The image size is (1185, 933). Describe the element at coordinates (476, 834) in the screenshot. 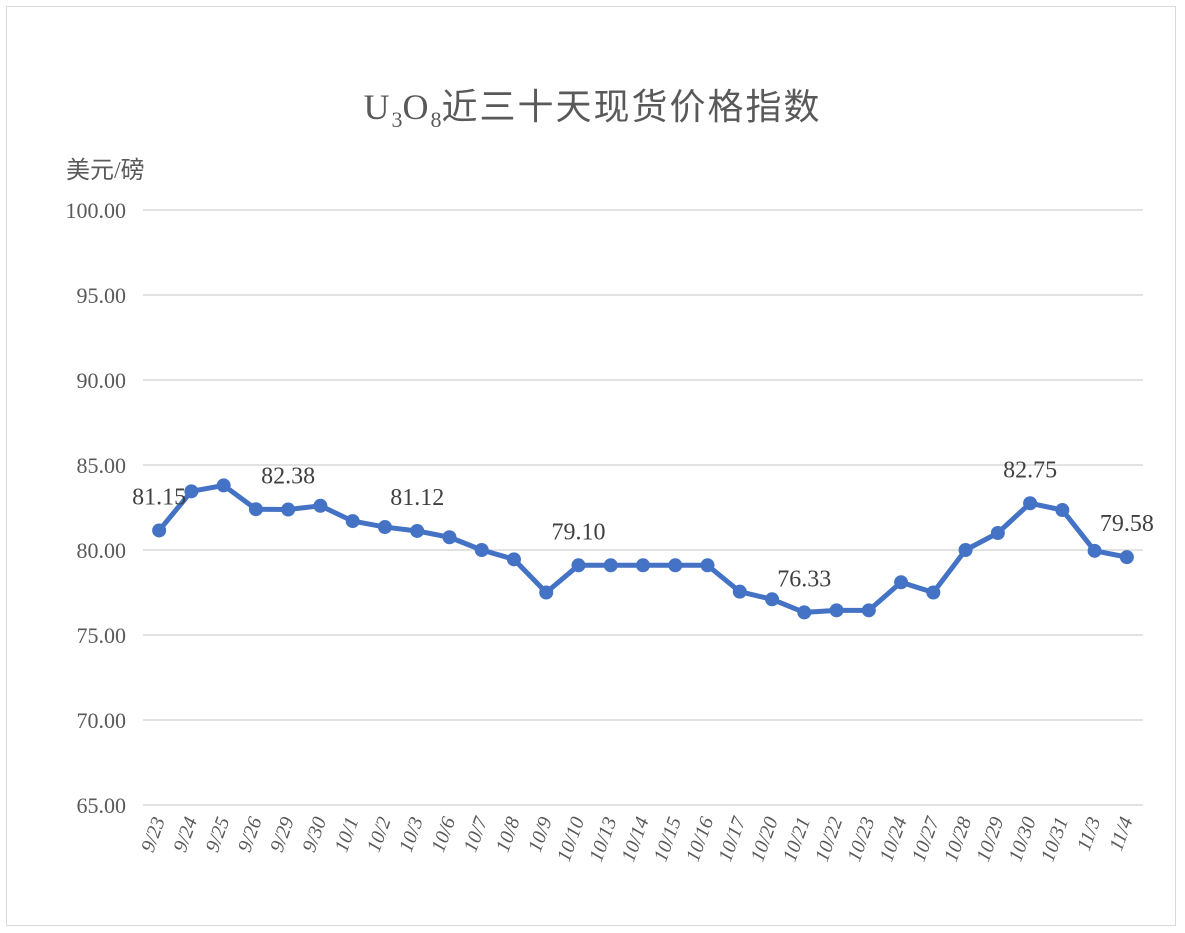

I see `x-tick-label: 10/7` at that location.